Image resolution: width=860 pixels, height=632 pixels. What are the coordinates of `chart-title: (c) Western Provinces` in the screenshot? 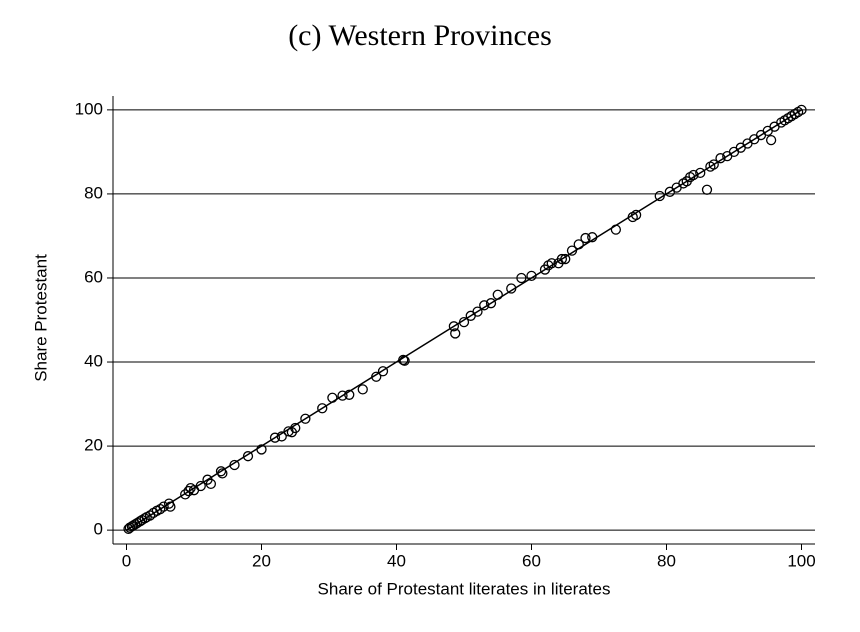 It's located at (420, 35).